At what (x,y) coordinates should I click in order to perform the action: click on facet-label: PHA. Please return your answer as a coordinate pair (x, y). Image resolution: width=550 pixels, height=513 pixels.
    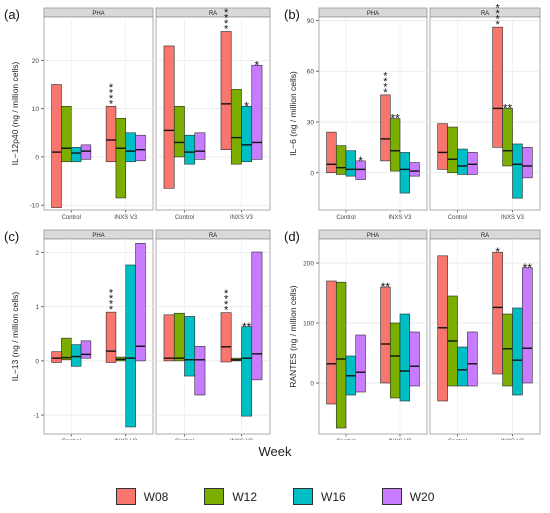
    Looking at the image, I should click on (98, 236).